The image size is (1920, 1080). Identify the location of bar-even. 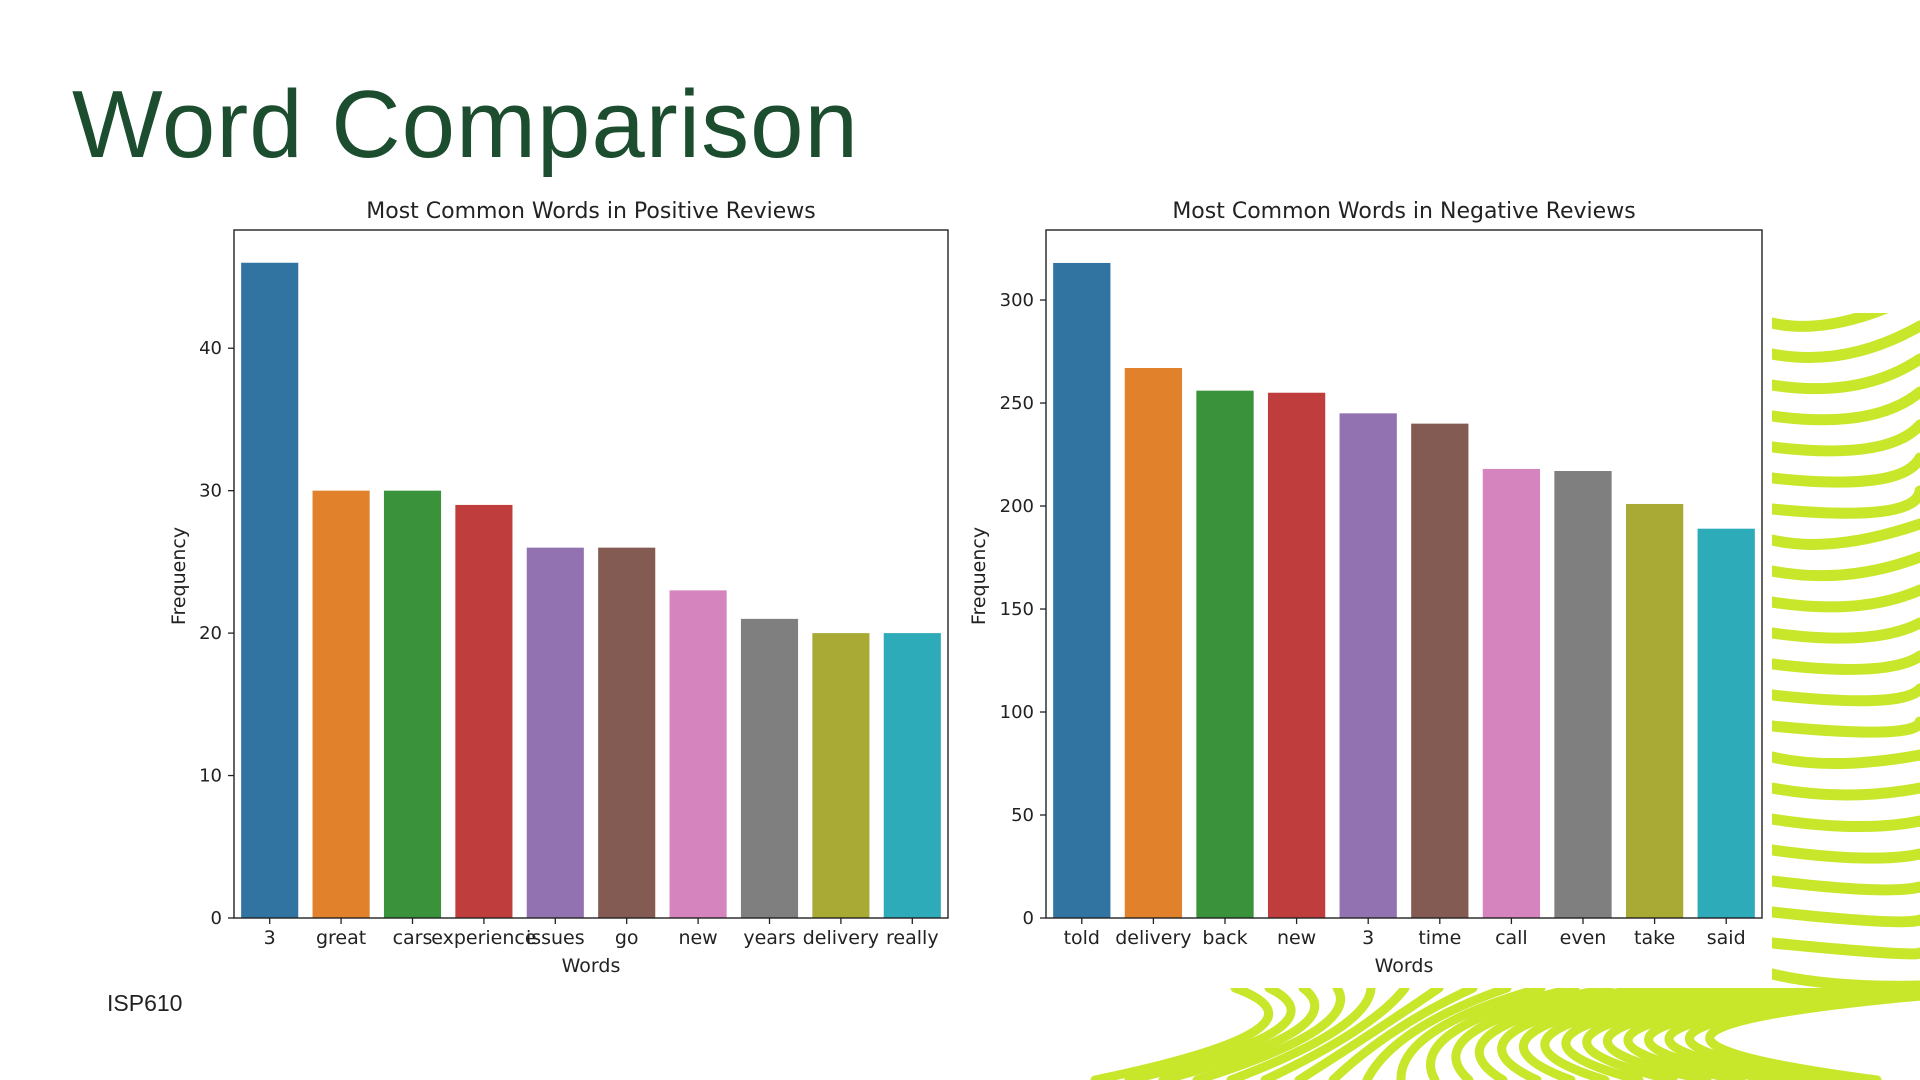
(1583, 694).